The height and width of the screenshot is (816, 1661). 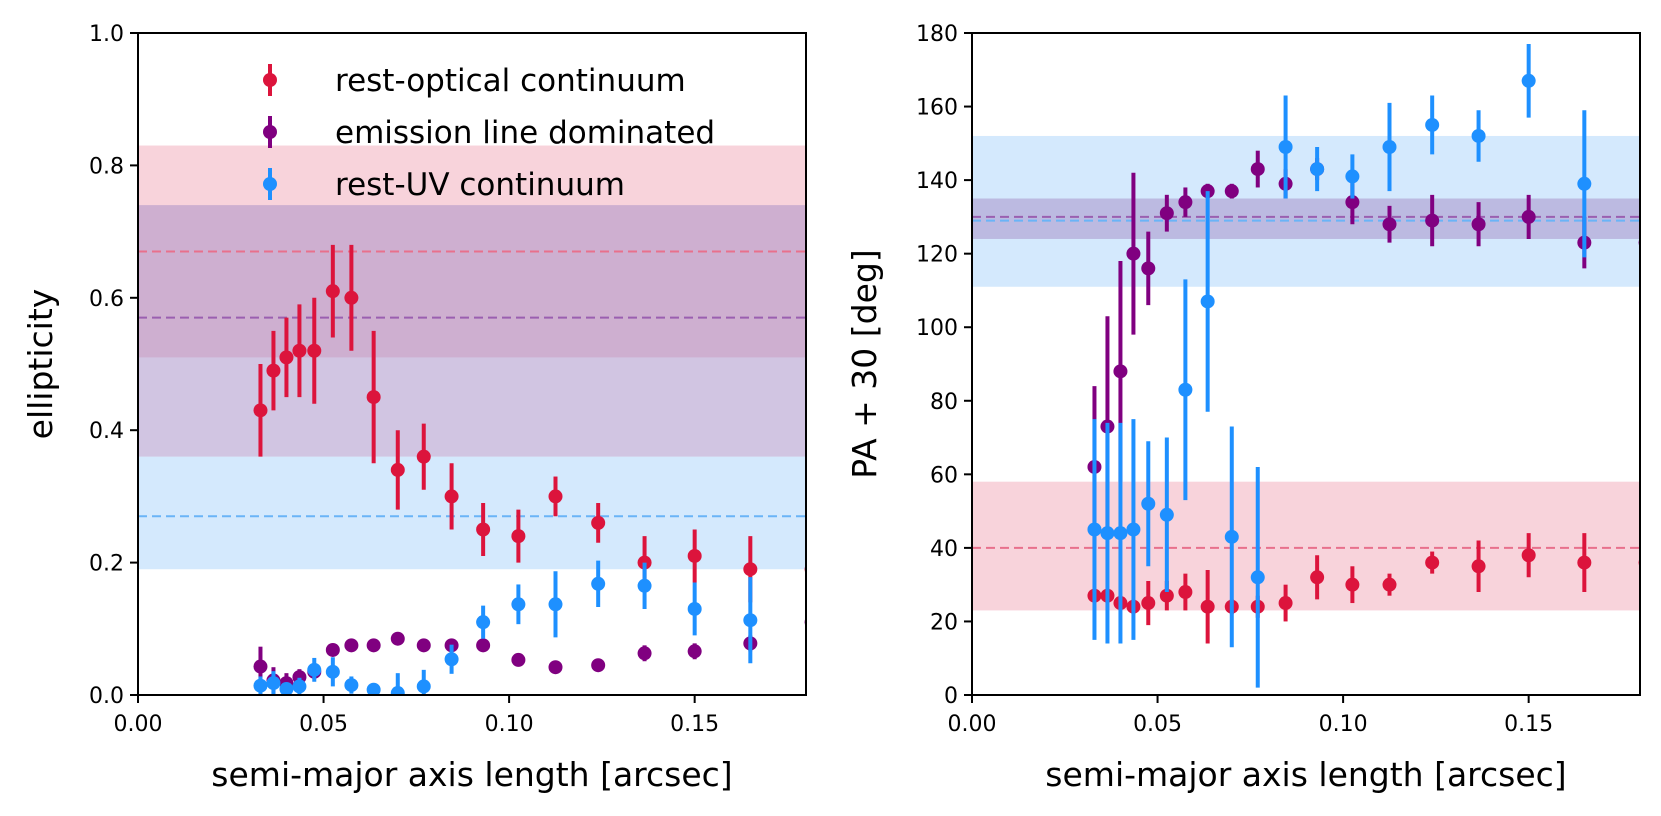 I want to click on y-tick-label: 180, so click(x=937, y=34).